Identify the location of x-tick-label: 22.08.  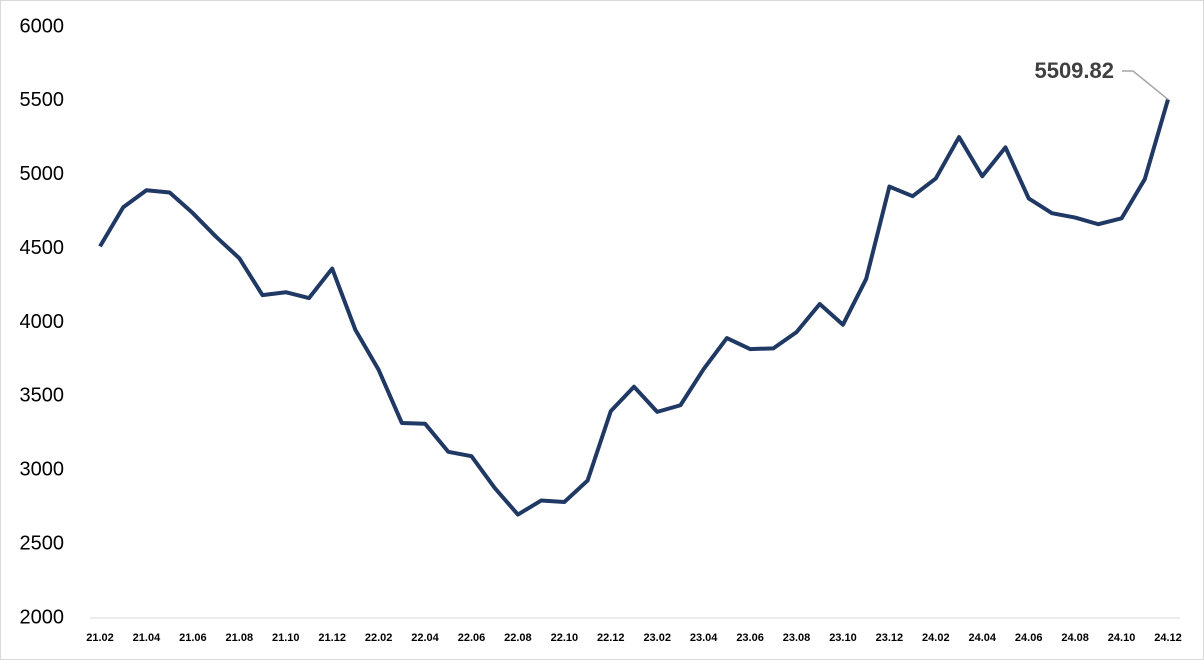
(518, 638).